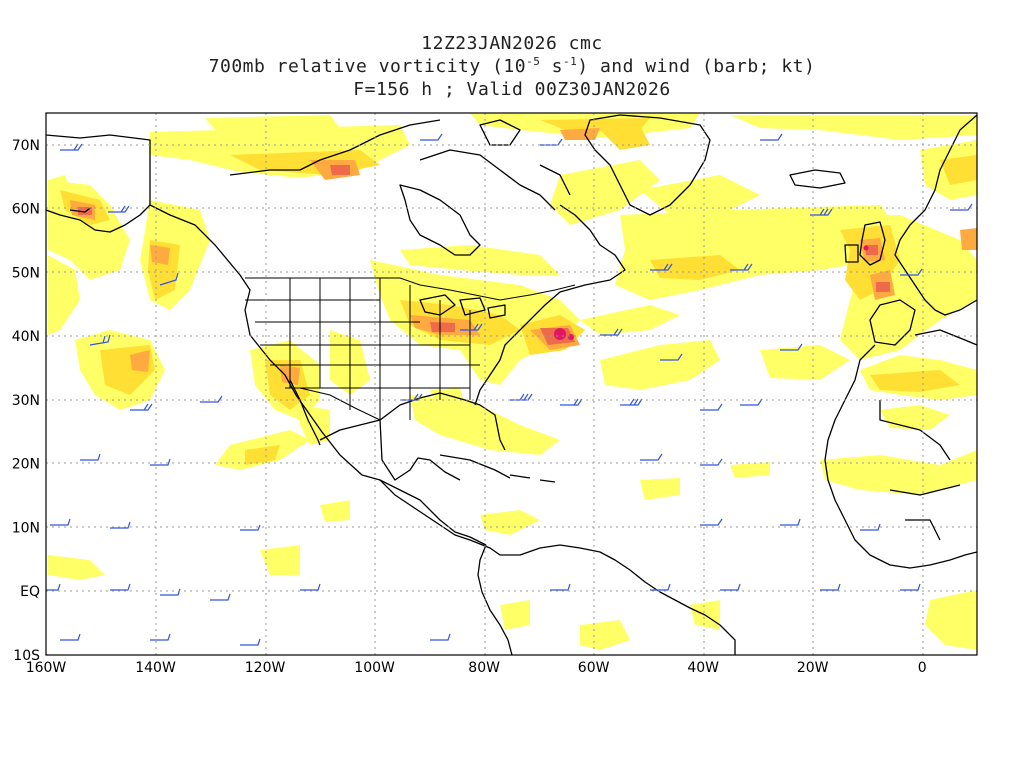 The width and height of the screenshot is (1024, 768). Describe the element at coordinates (594, 668) in the screenshot. I see `lon-label-60w: 60W` at that location.